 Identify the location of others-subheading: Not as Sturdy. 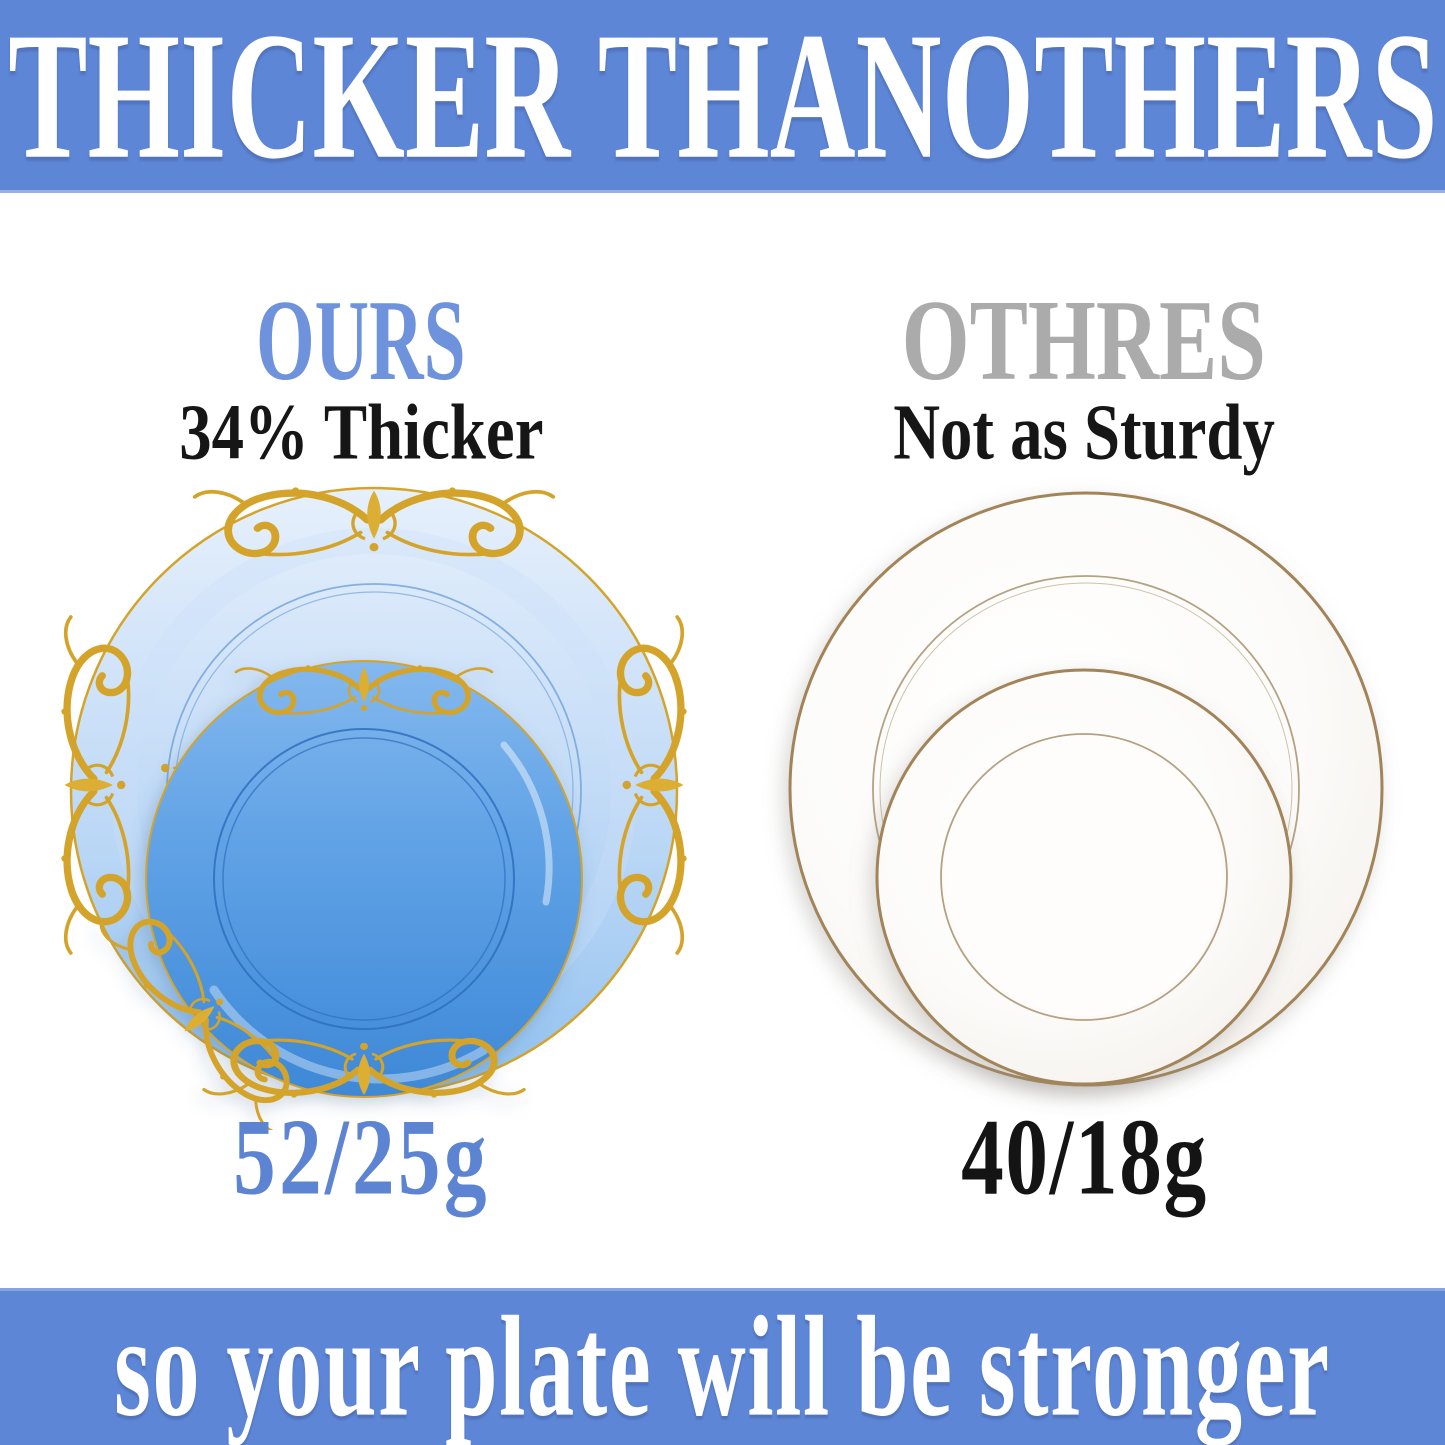
(1084, 431).